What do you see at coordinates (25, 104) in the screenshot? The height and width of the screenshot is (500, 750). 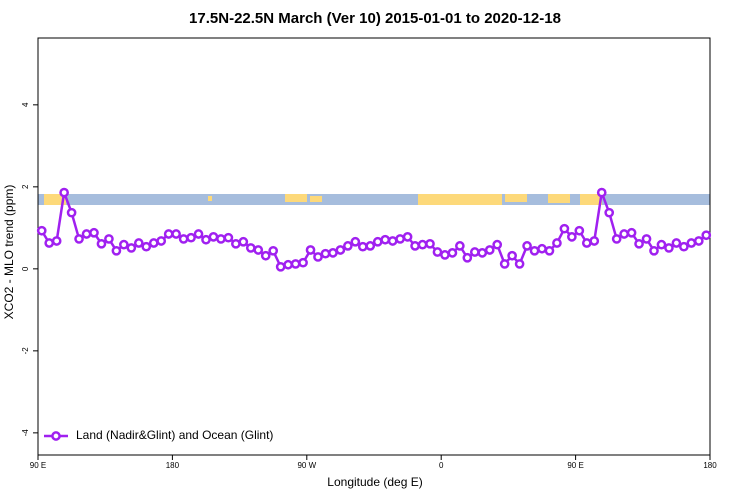 I see `y-tick-label: 4` at bounding box center [25, 104].